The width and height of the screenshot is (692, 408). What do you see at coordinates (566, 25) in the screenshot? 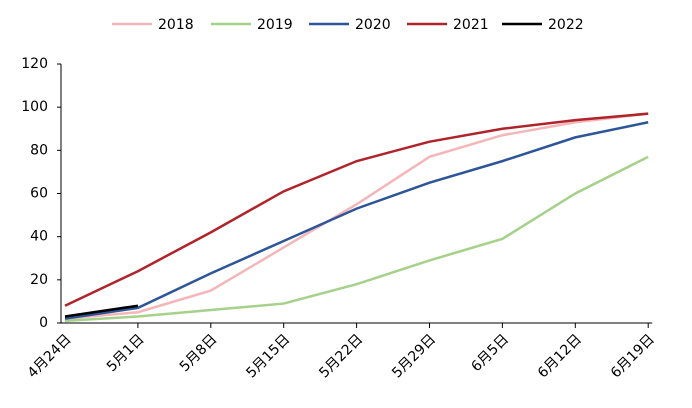
I see `legend-label: 2022` at bounding box center [566, 25].